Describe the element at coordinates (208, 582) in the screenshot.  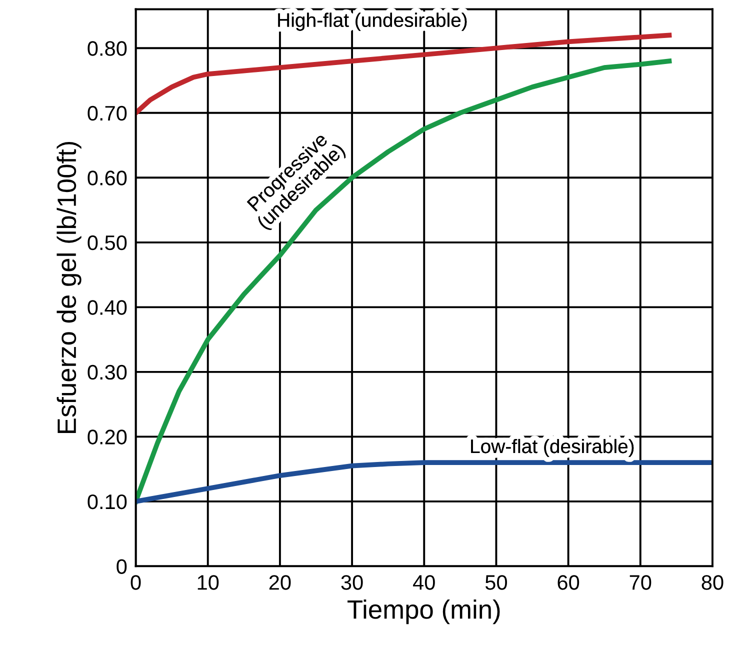
I see `x-tick-label: 10` at that location.